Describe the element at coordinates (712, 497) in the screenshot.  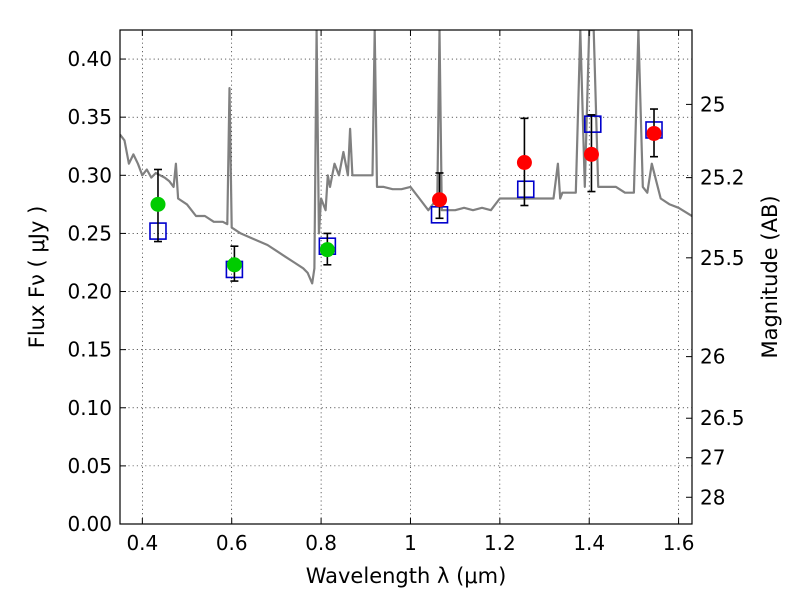
I see `right-tick-label: 28` at that location.